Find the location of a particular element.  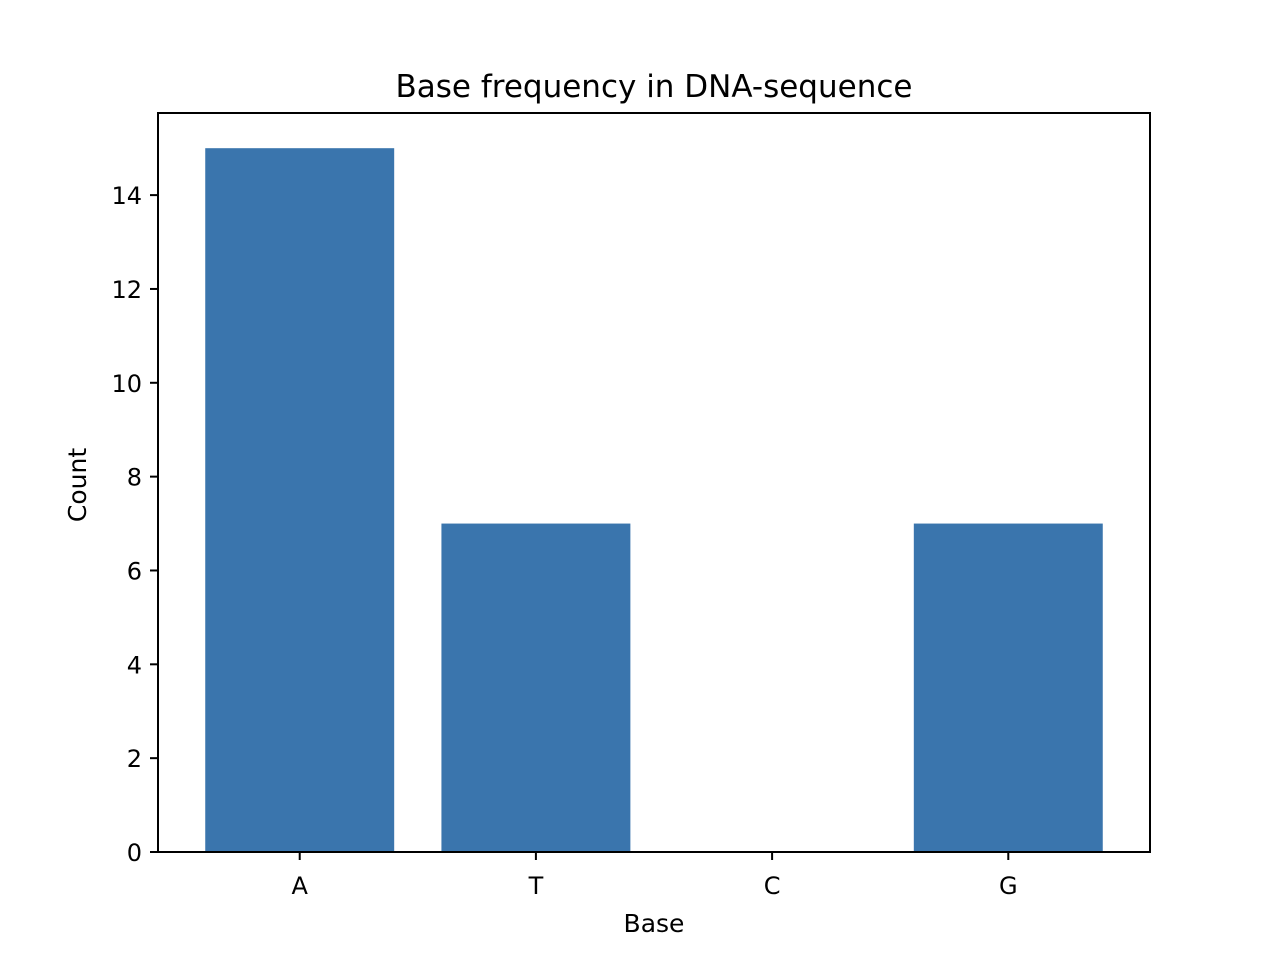

y-tick-label-8: 8 is located at coordinates (134, 478).